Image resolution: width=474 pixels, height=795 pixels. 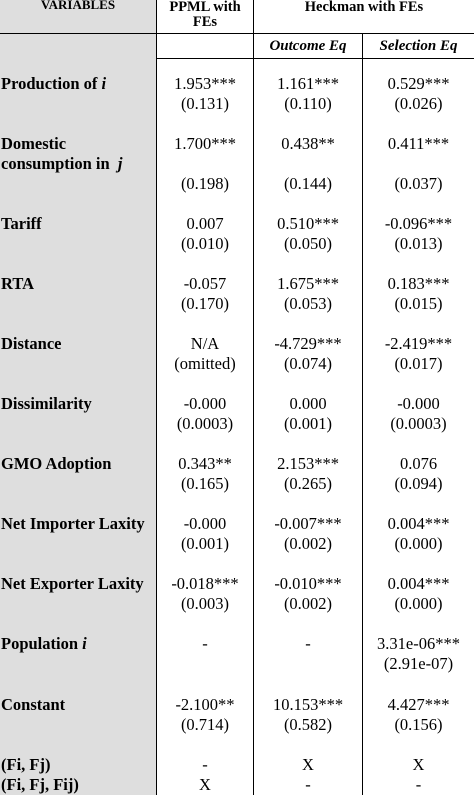 What do you see at coordinates (418, 103) in the screenshot?
I see `selection-se: (0.026)` at bounding box center [418, 103].